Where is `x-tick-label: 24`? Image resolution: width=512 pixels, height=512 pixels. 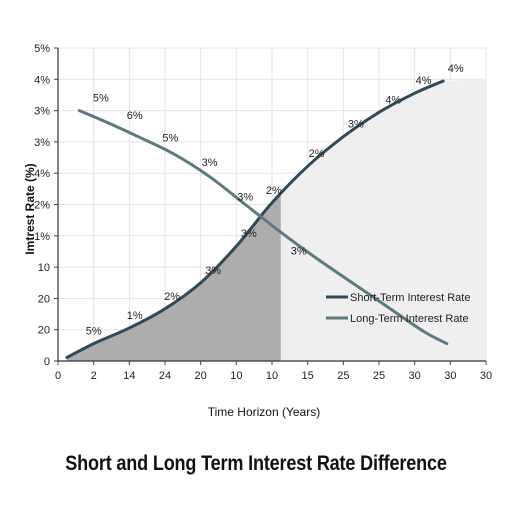 x-tick-label: 24 is located at coordinates (165, 376).